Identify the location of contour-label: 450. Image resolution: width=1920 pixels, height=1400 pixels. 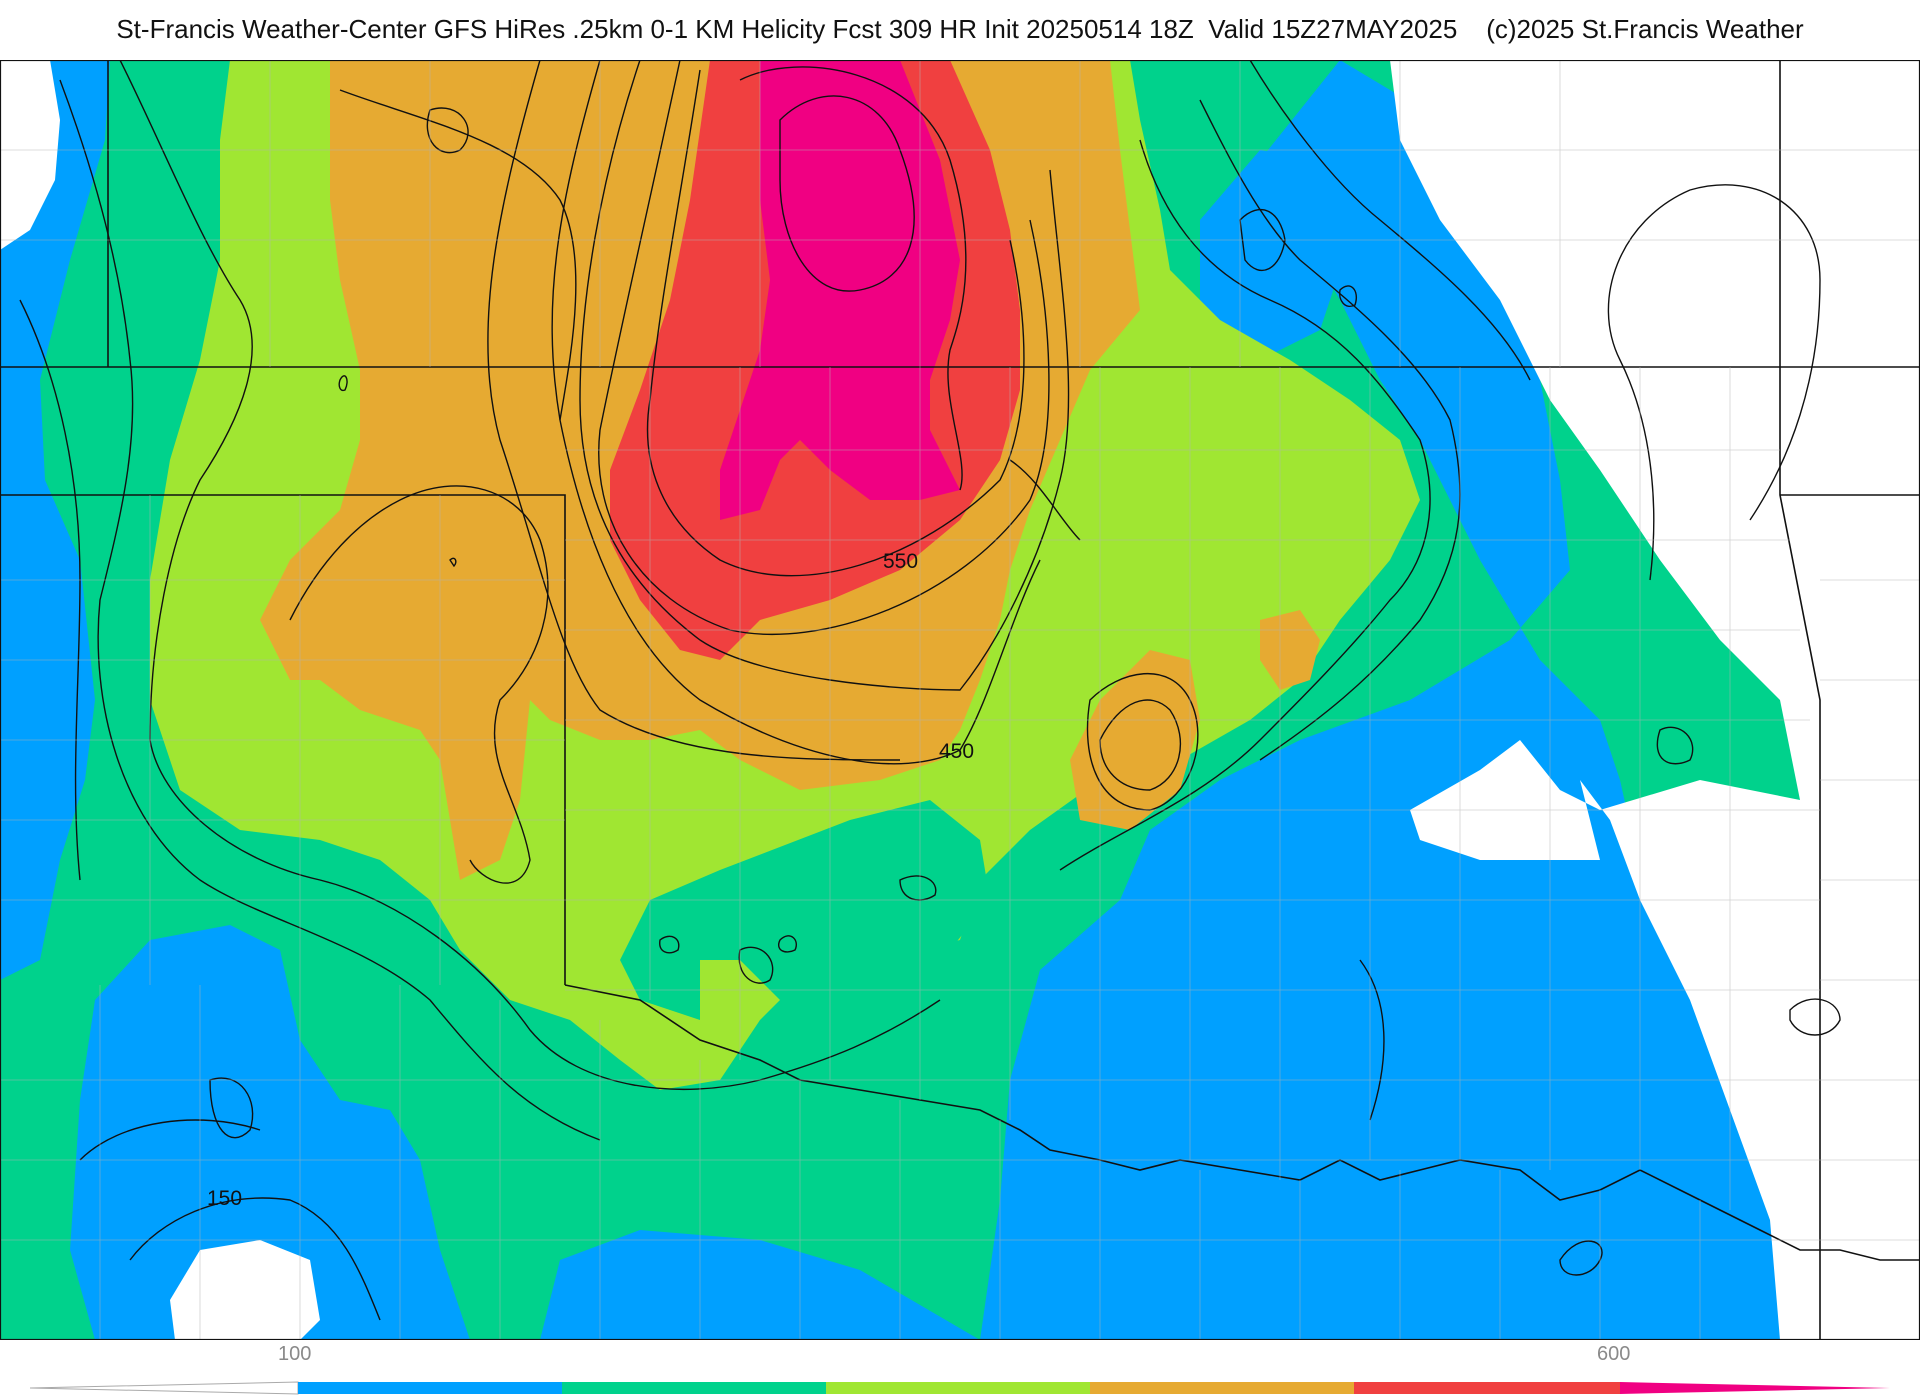
(956, 751).